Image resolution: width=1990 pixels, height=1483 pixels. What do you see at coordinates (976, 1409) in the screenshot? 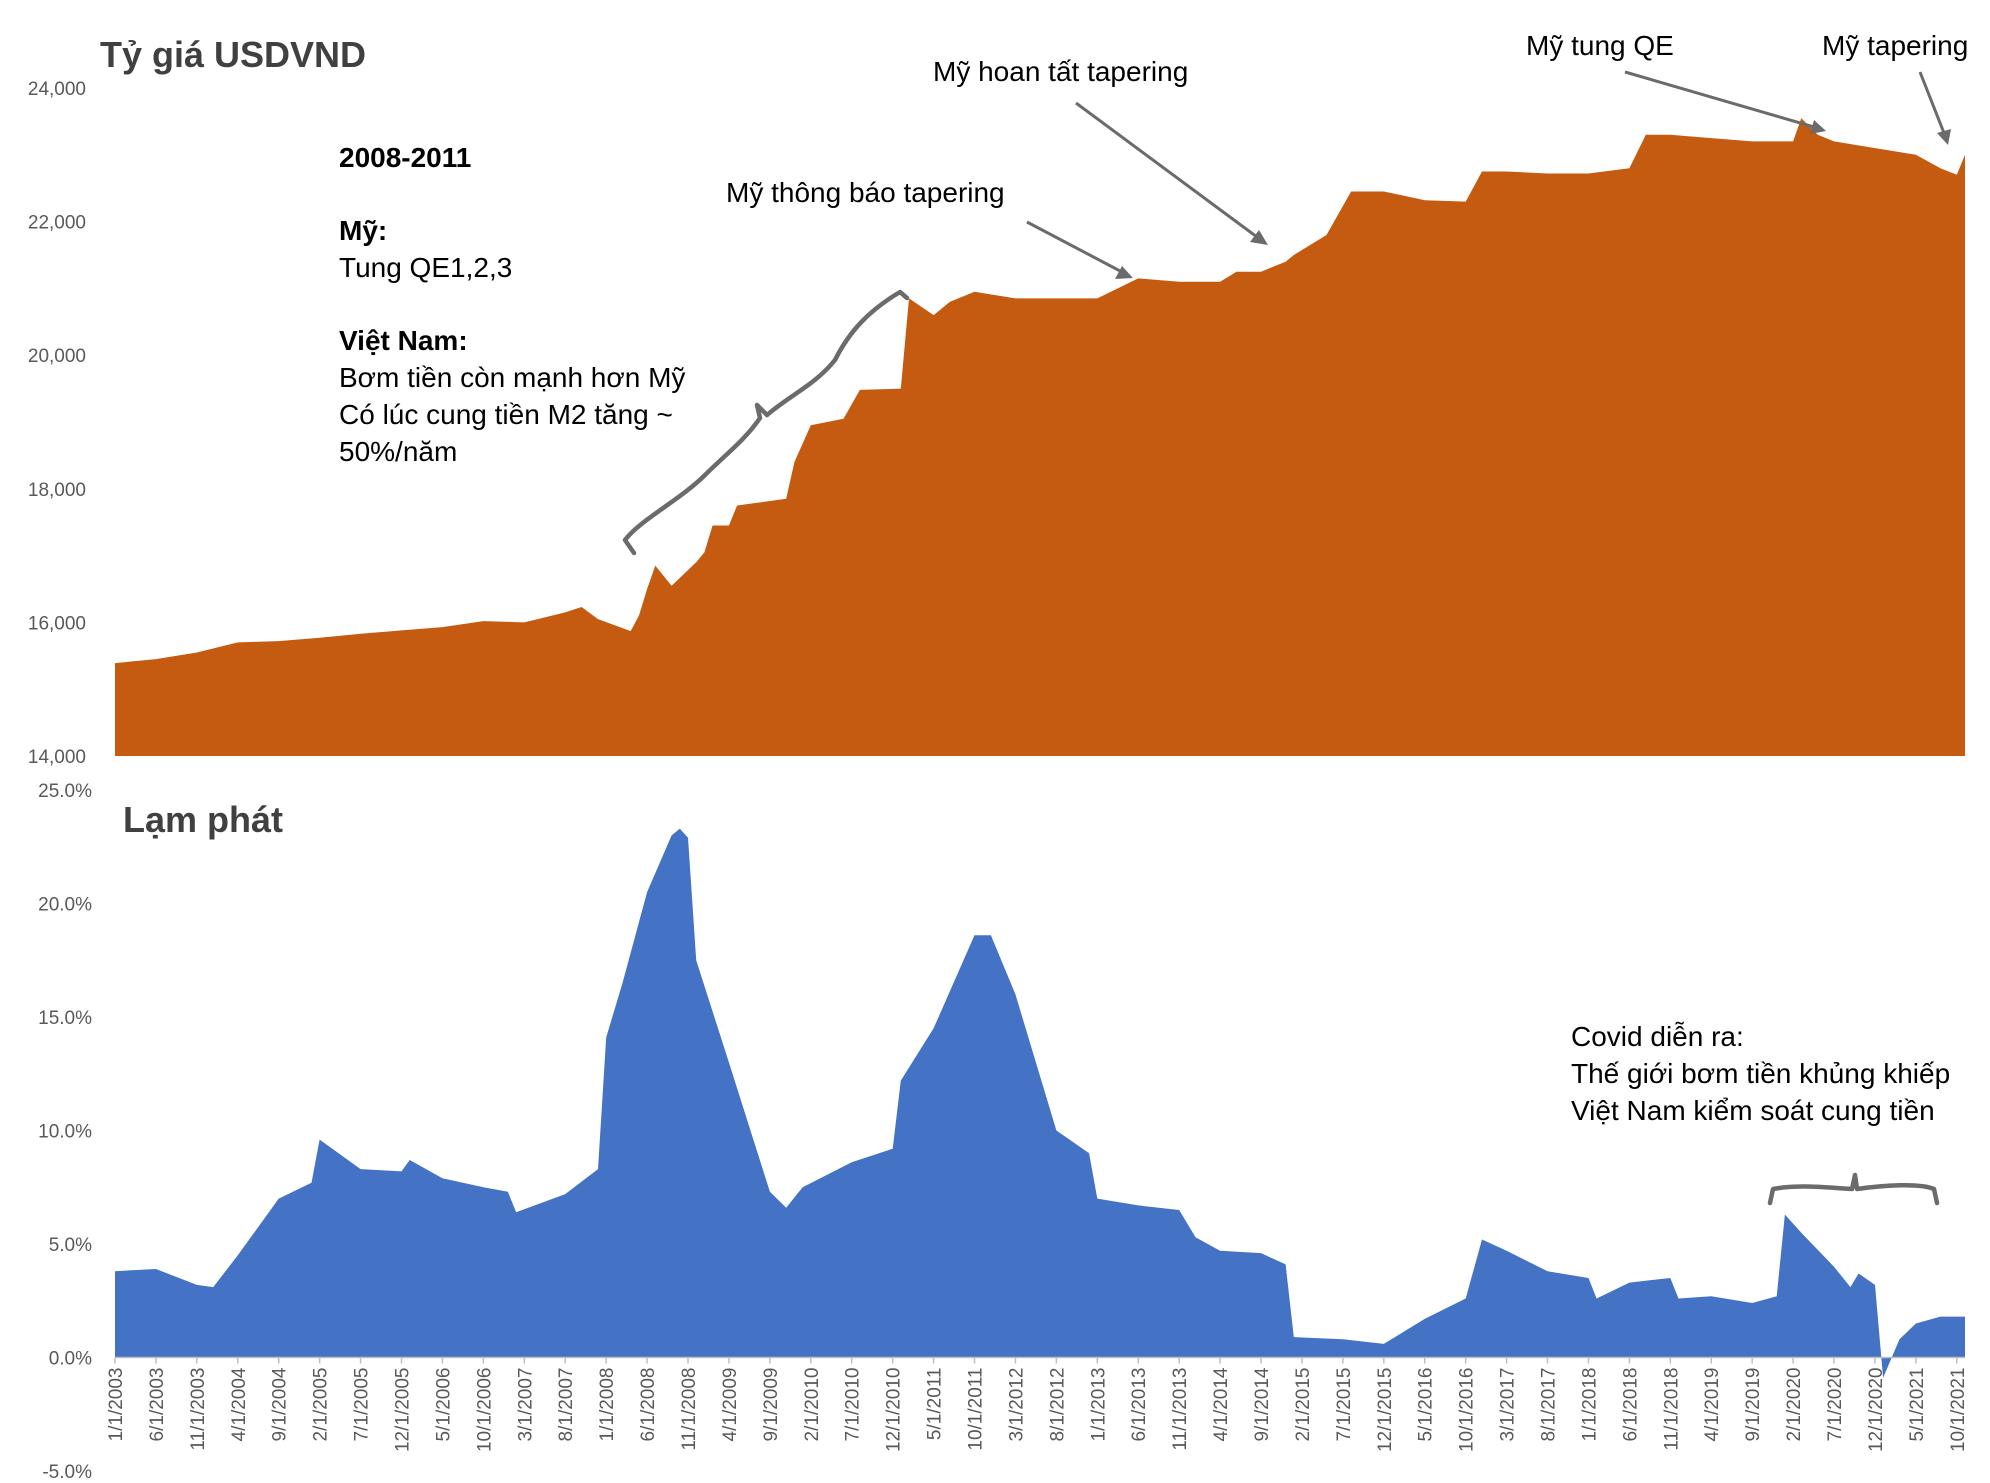
I see `x-tick-label: 10/1/2011` at bounding box center [976, 1409].